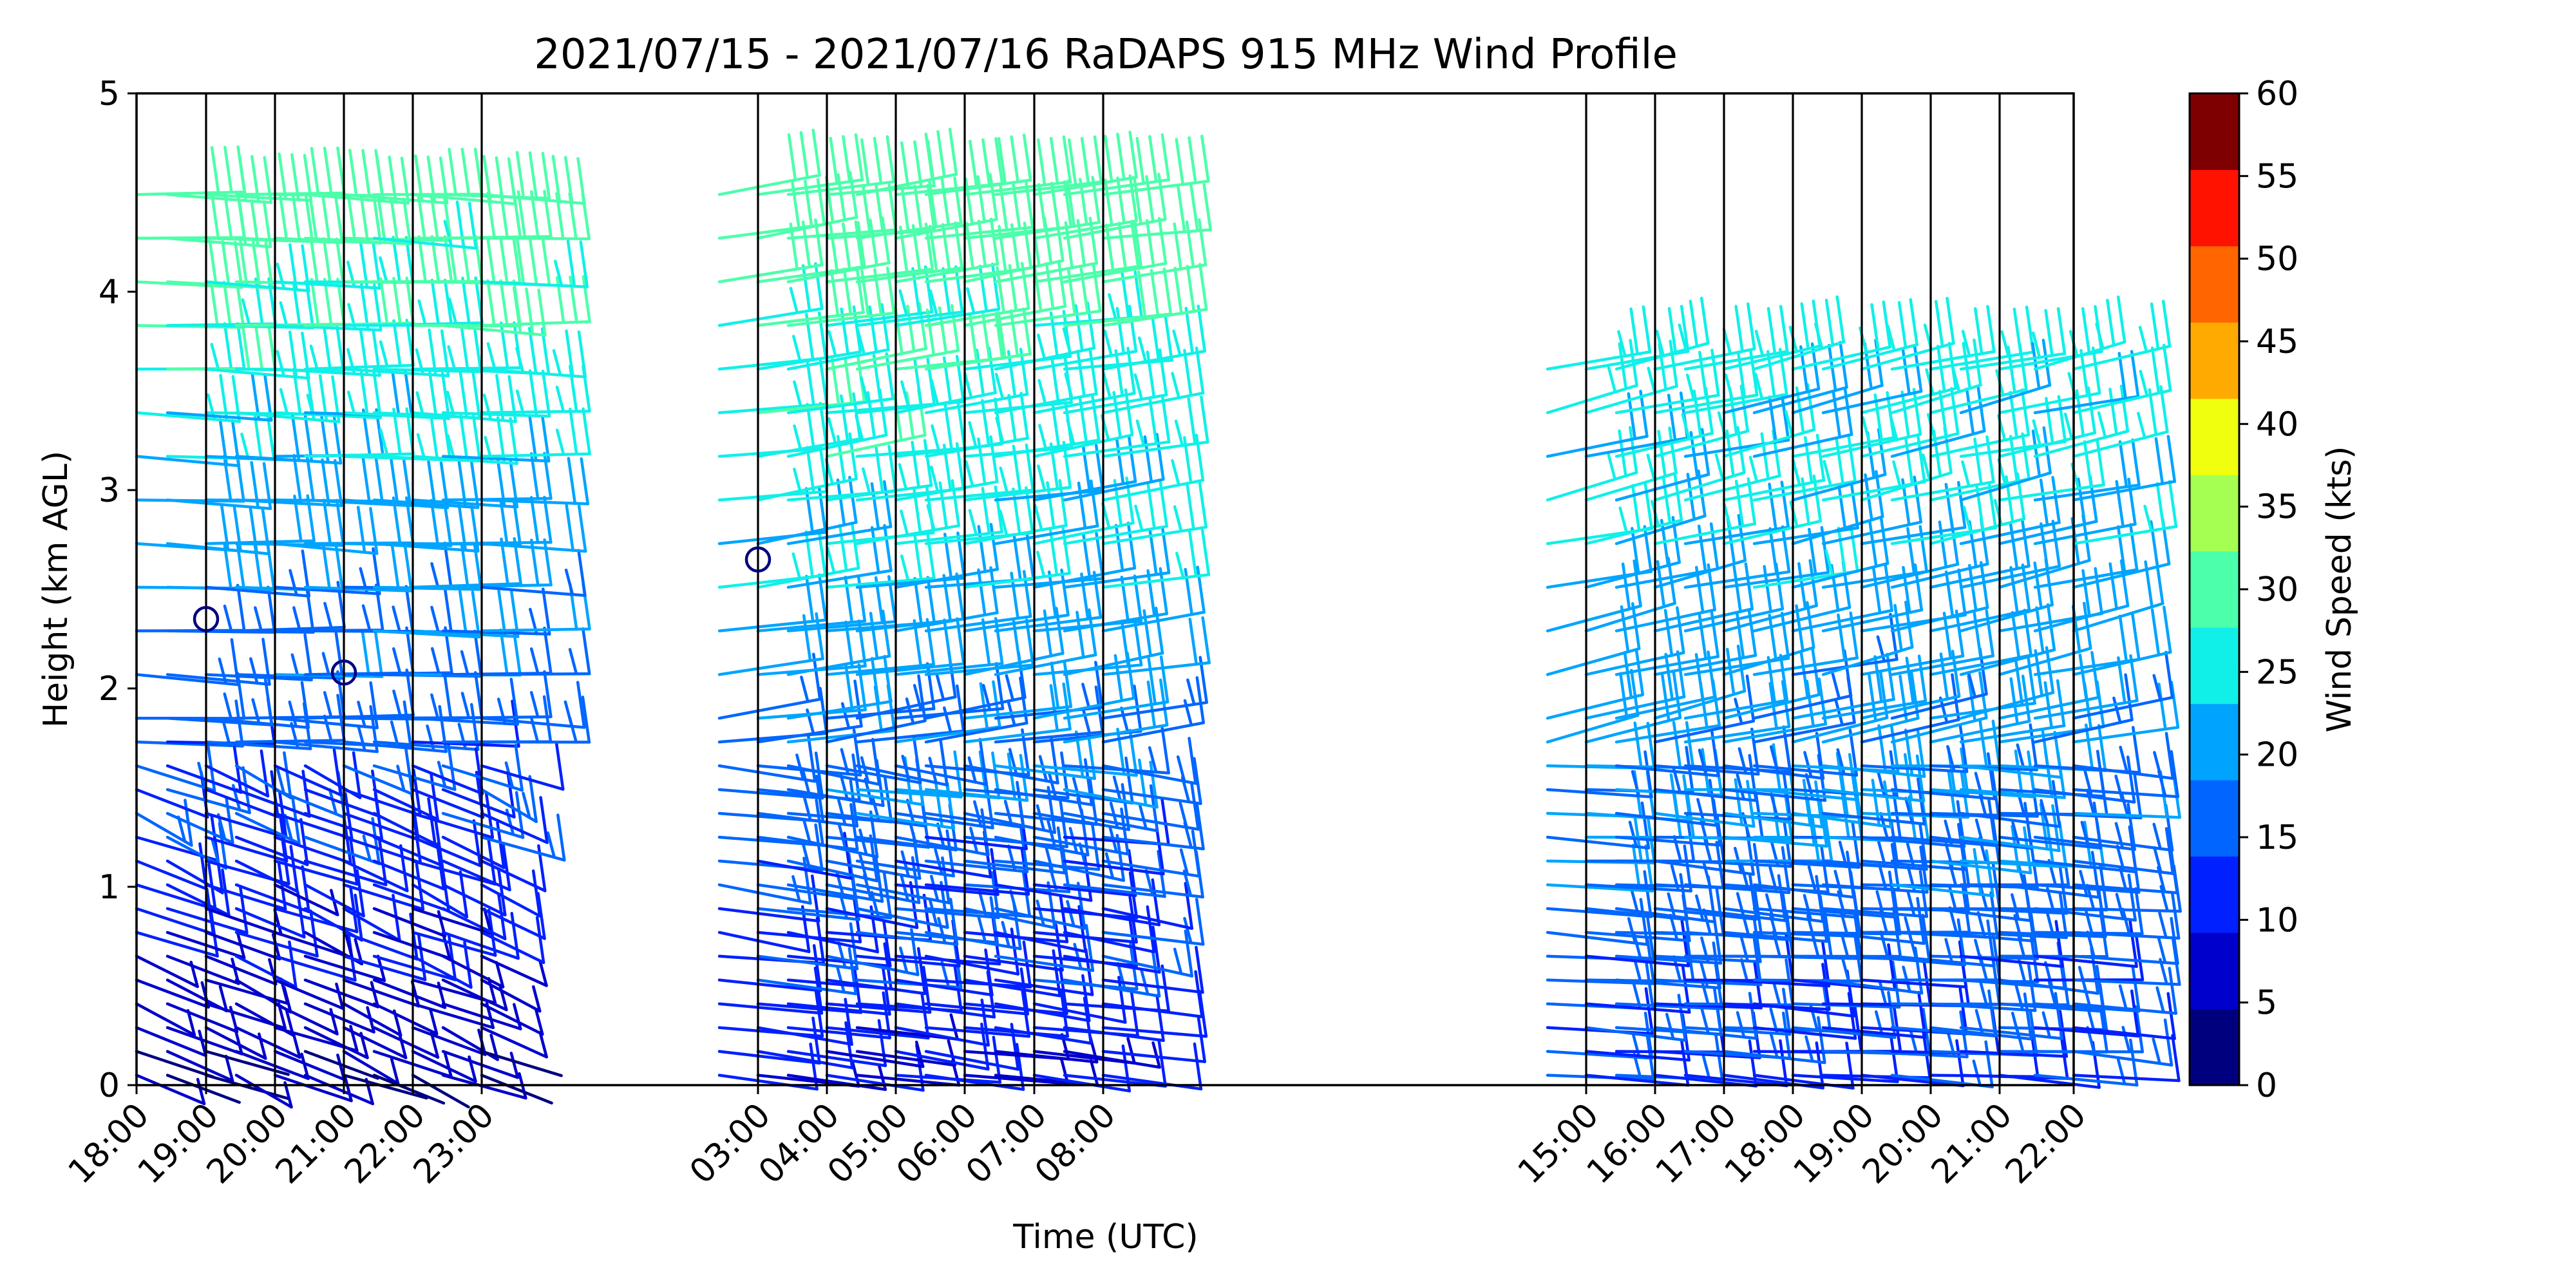 This screenshot has height=1288, width=2576. Describe the element at coordinates (2277, 590) in the screenshot. I see `colorbar-tick-label-30: 30` at that location.